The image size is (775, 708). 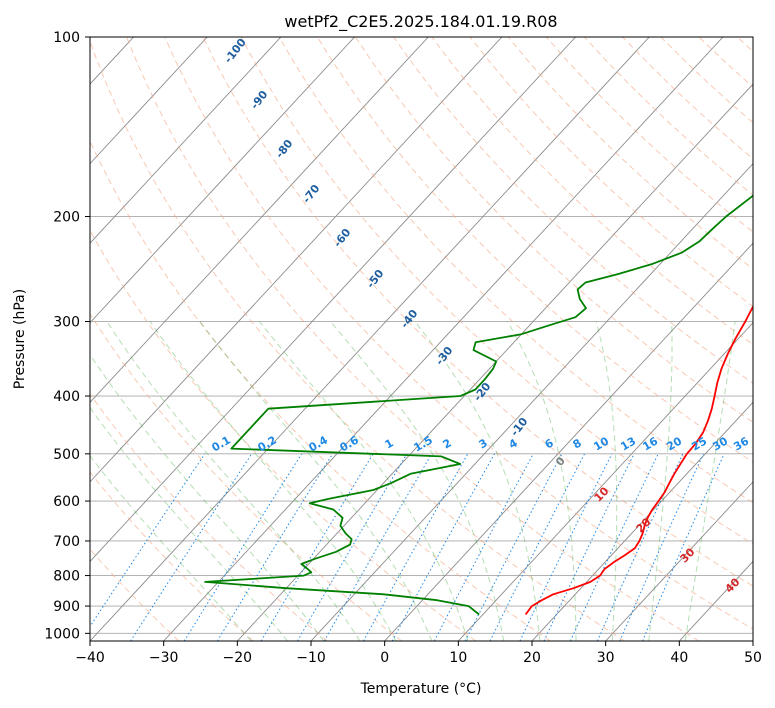 What do you see at coordinates (267, 443) in the screenshot?
I see `mixing-ratio-label: 0.2` at bounding box center [267, 443].